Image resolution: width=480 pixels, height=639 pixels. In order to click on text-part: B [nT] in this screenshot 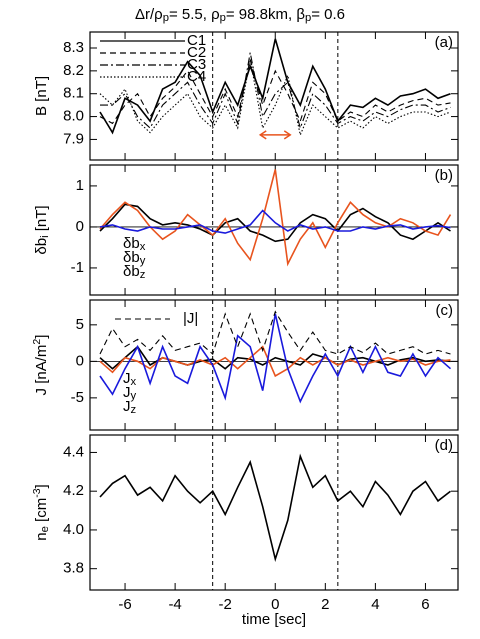, I will do `click(41, 96)`.